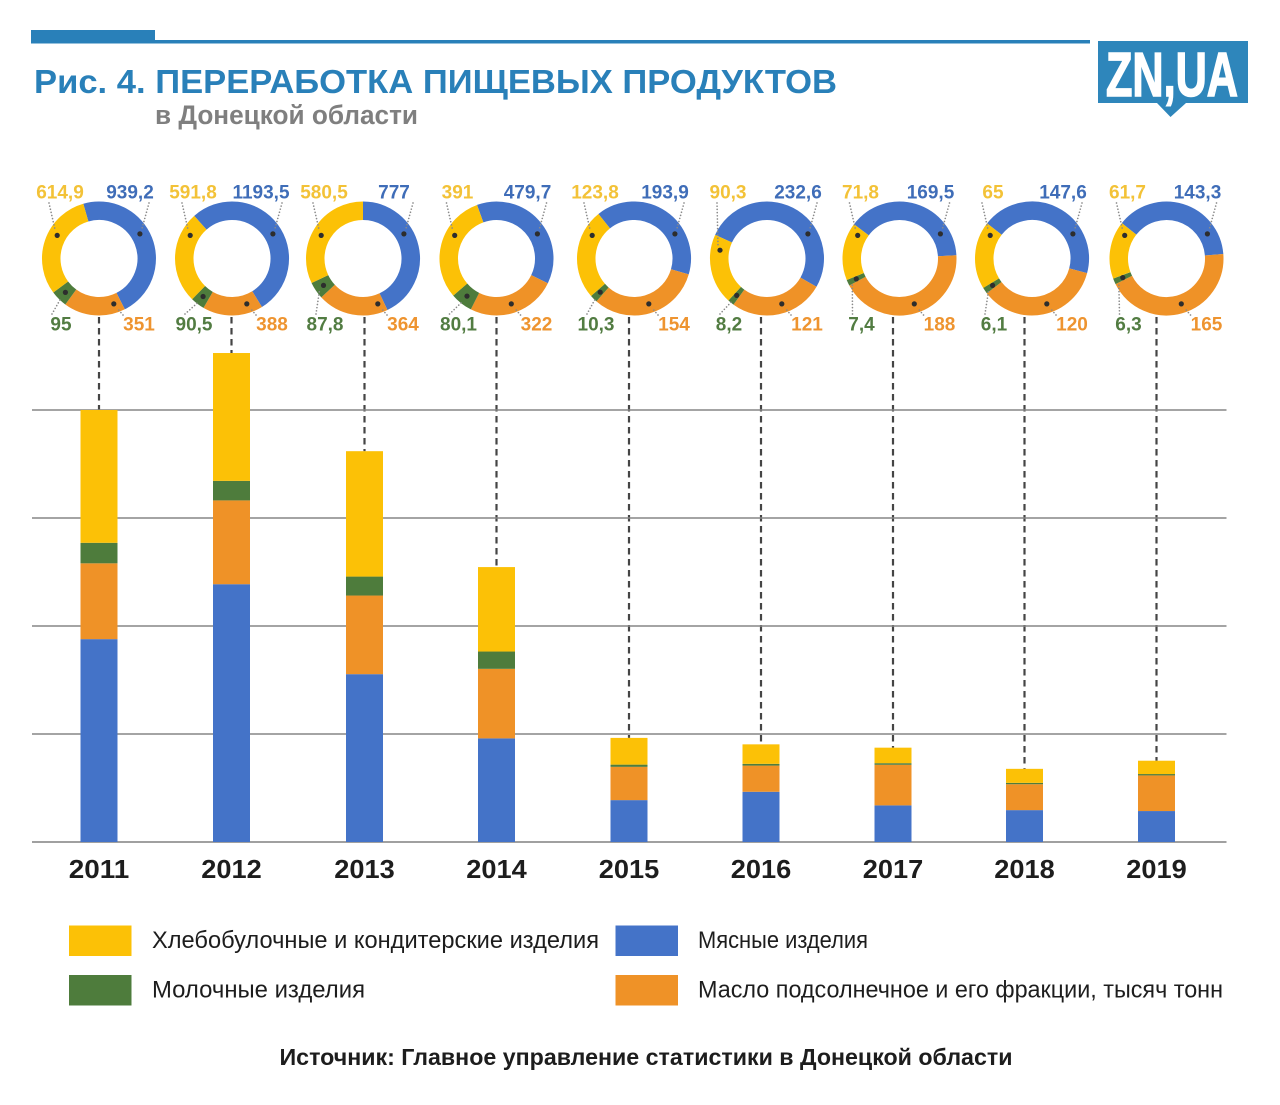 This screenshot has width=1280, height=1105. What do you see at coordinates (1063, 193) in the screenshot?
I see `svg-text: 147,6` at bounding box center [1063, 193].